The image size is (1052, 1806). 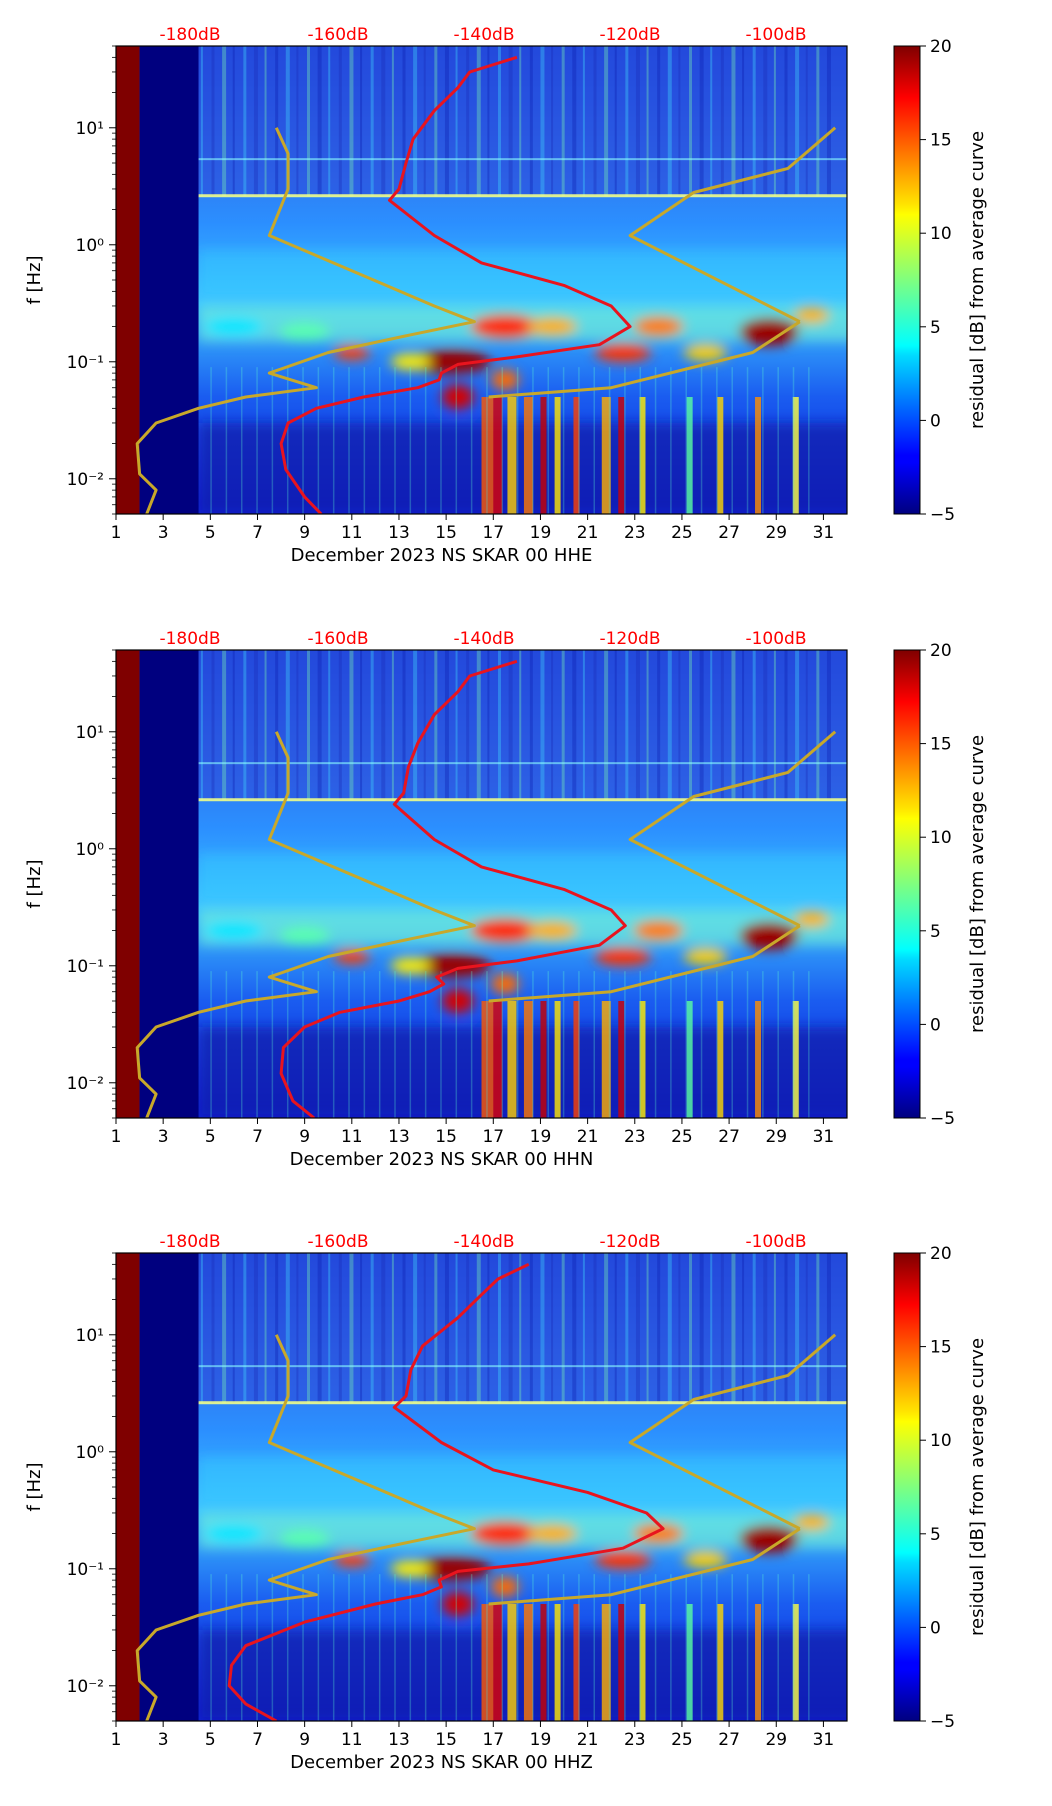 What do you see at coordinates (935, 1535) in the screenshot?
I see `colorbar-tick-label: 5` at bounding box center [935, 1535].